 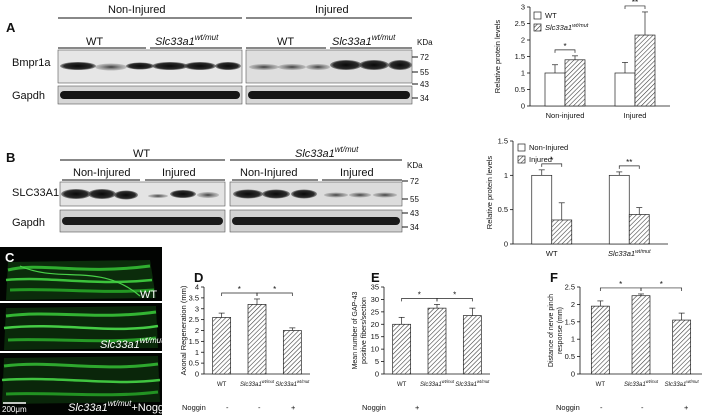 What do you see at coordinates (424, 72) in the screenshot?
I see `blot-a-marker-55: 55` at bounding box center [424, 72].